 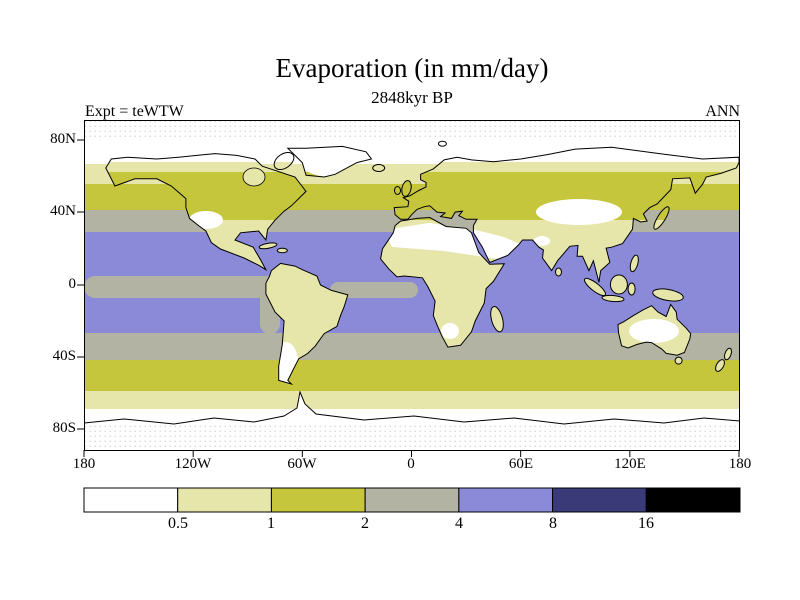 I want to click on colorbar, so click(x=412, y=500).